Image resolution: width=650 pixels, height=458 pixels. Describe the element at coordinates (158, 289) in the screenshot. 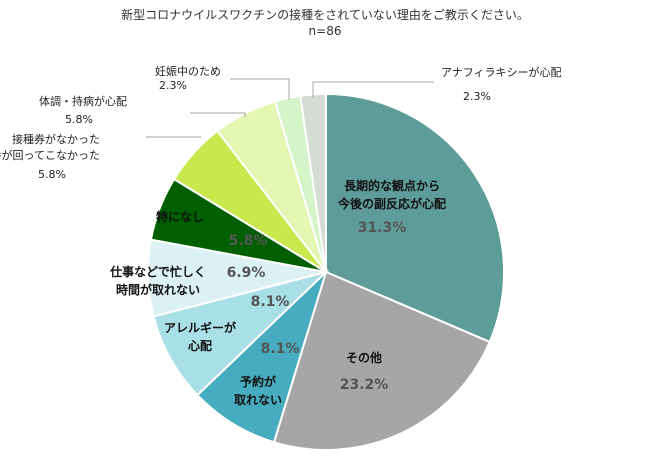

I see `slice-label-shigoto-line-1: 時間が取れない` at that location.